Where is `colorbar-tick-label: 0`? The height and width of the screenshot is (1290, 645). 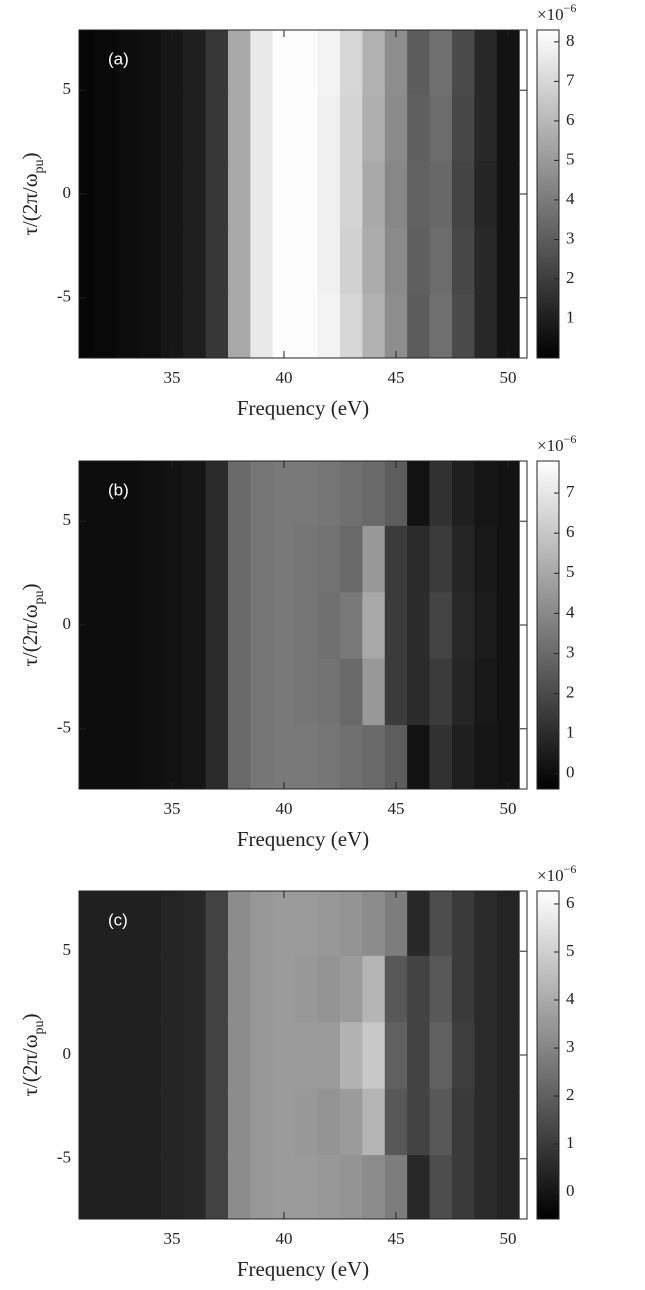 colorbar-tick-label: 0 is located at coordinates (570, 1190).